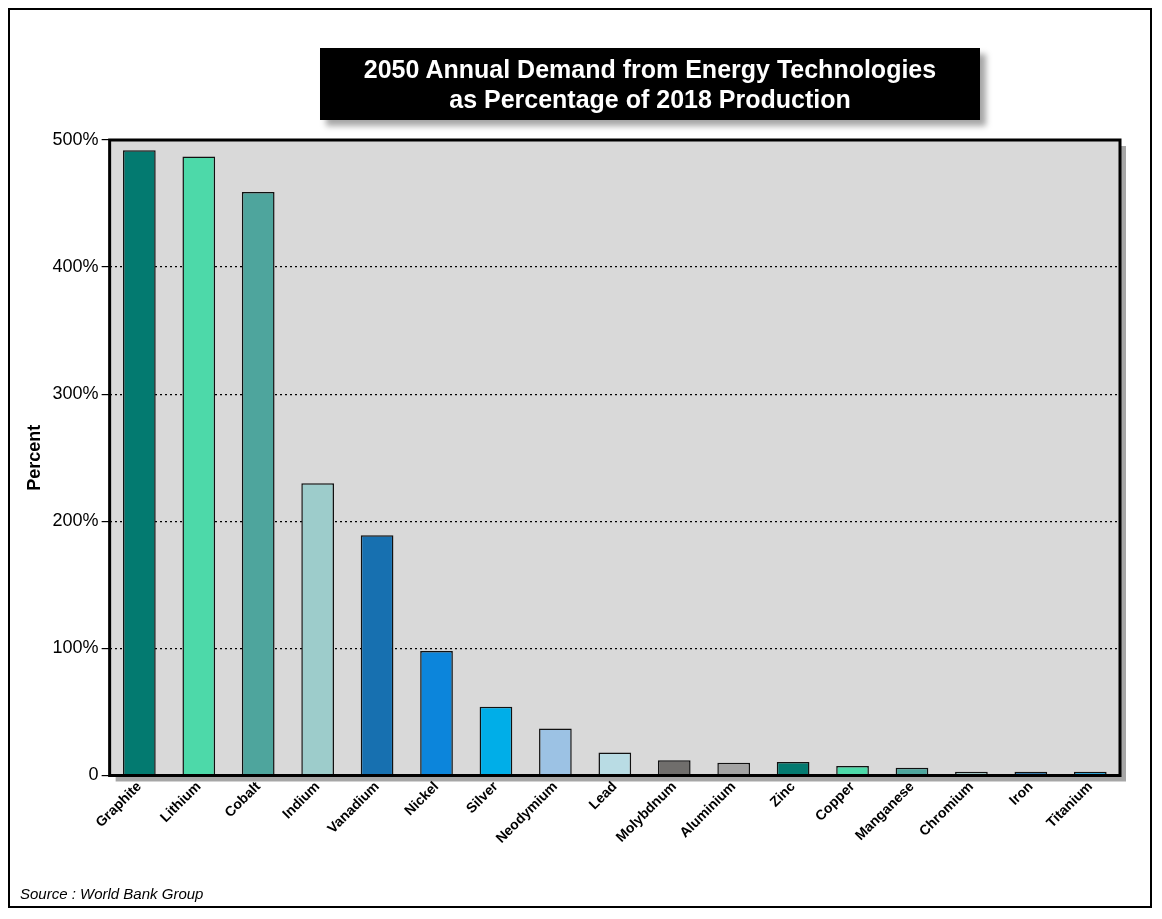 The height and width of the screenshot is (919, 1162). I want to click on y-tick-label: 300%, so click(75, 393).